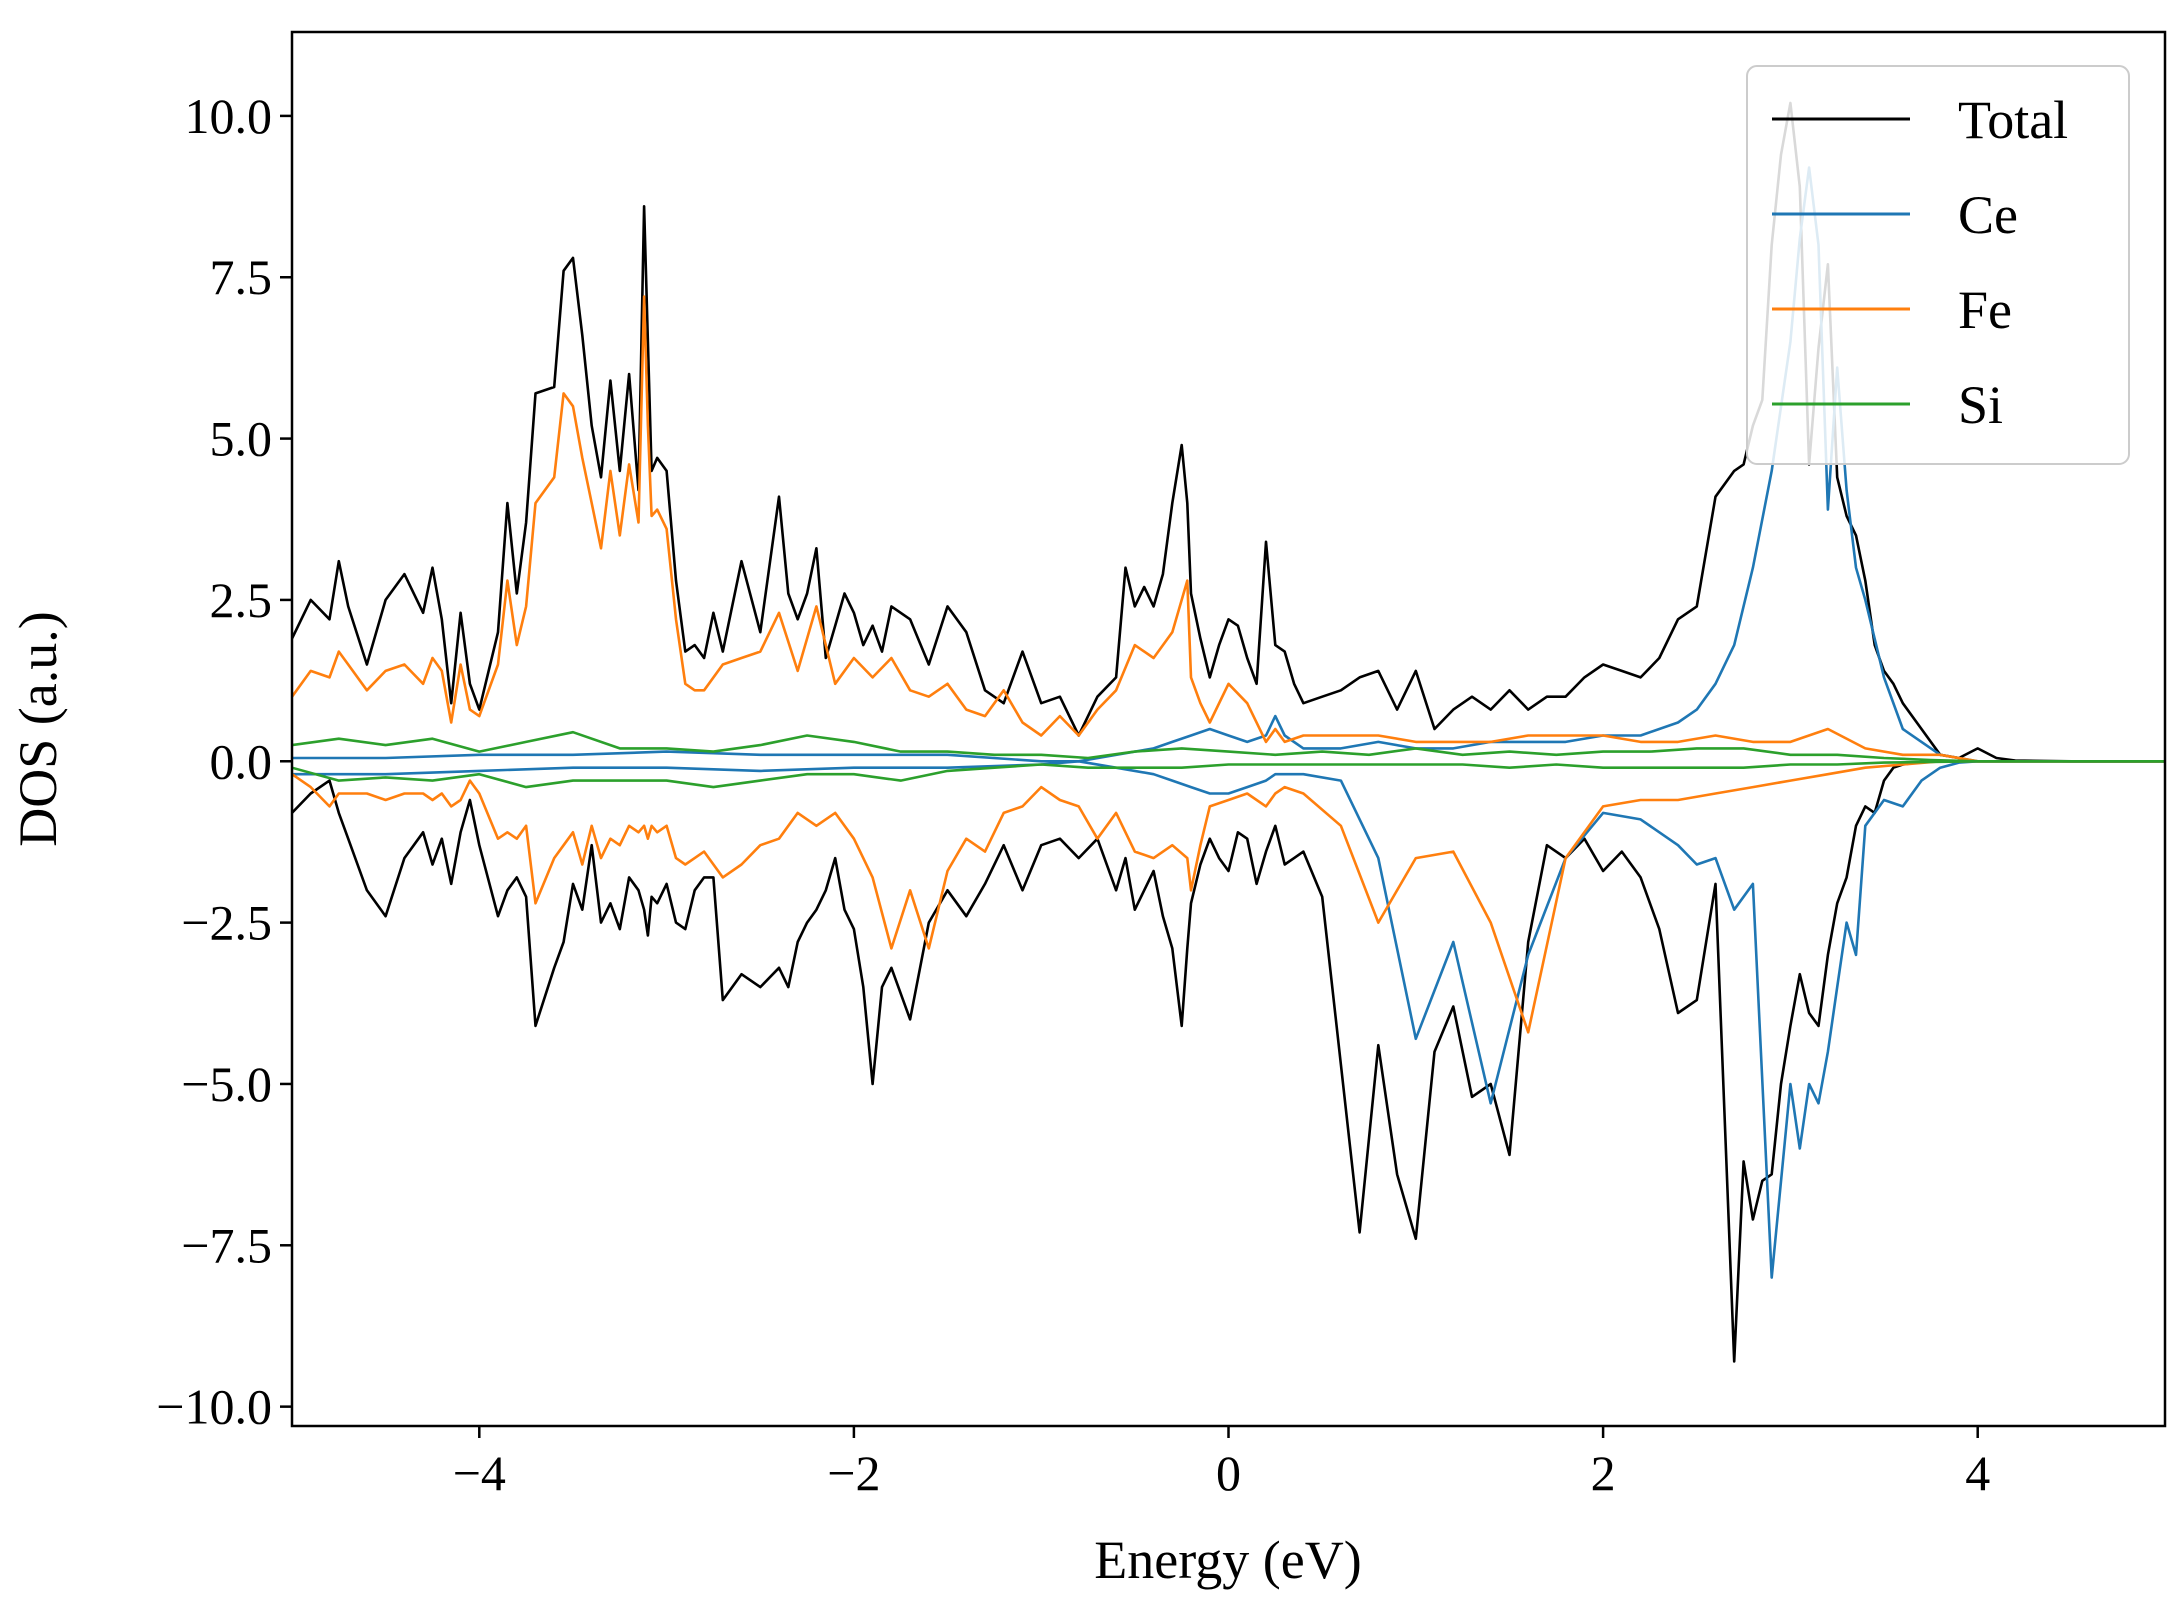 This screenshot has width=2184, height=1617. I want to click on x-tick-label: −4, so click(479, 1473).